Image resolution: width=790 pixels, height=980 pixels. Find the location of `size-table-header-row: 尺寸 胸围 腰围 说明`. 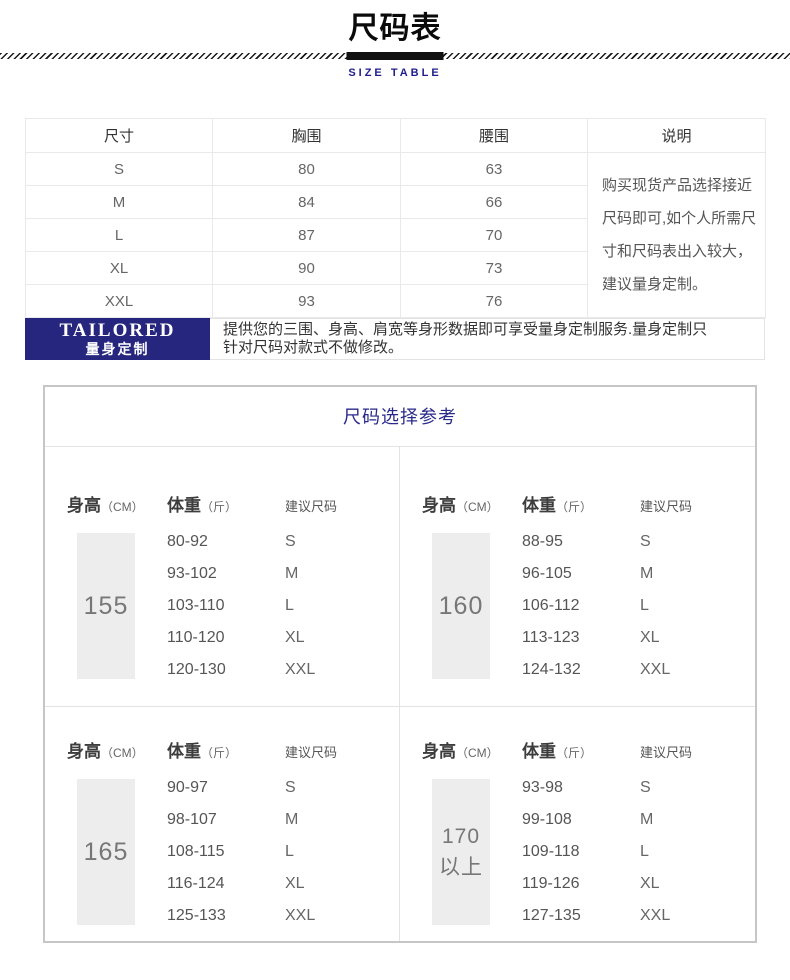

size-table-header-row: 尺寸 胸围 腰围 说明 is located at coordinates (395, 135).